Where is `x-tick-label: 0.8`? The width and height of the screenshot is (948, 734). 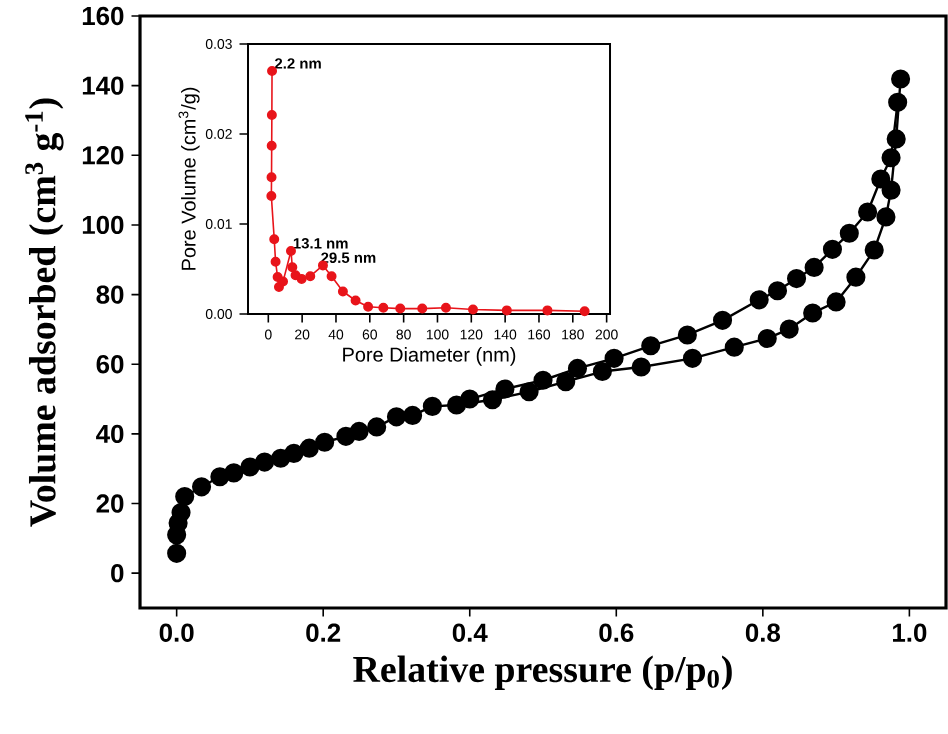
x-tick-label: 0.8 is located at coordinates (763, 632).